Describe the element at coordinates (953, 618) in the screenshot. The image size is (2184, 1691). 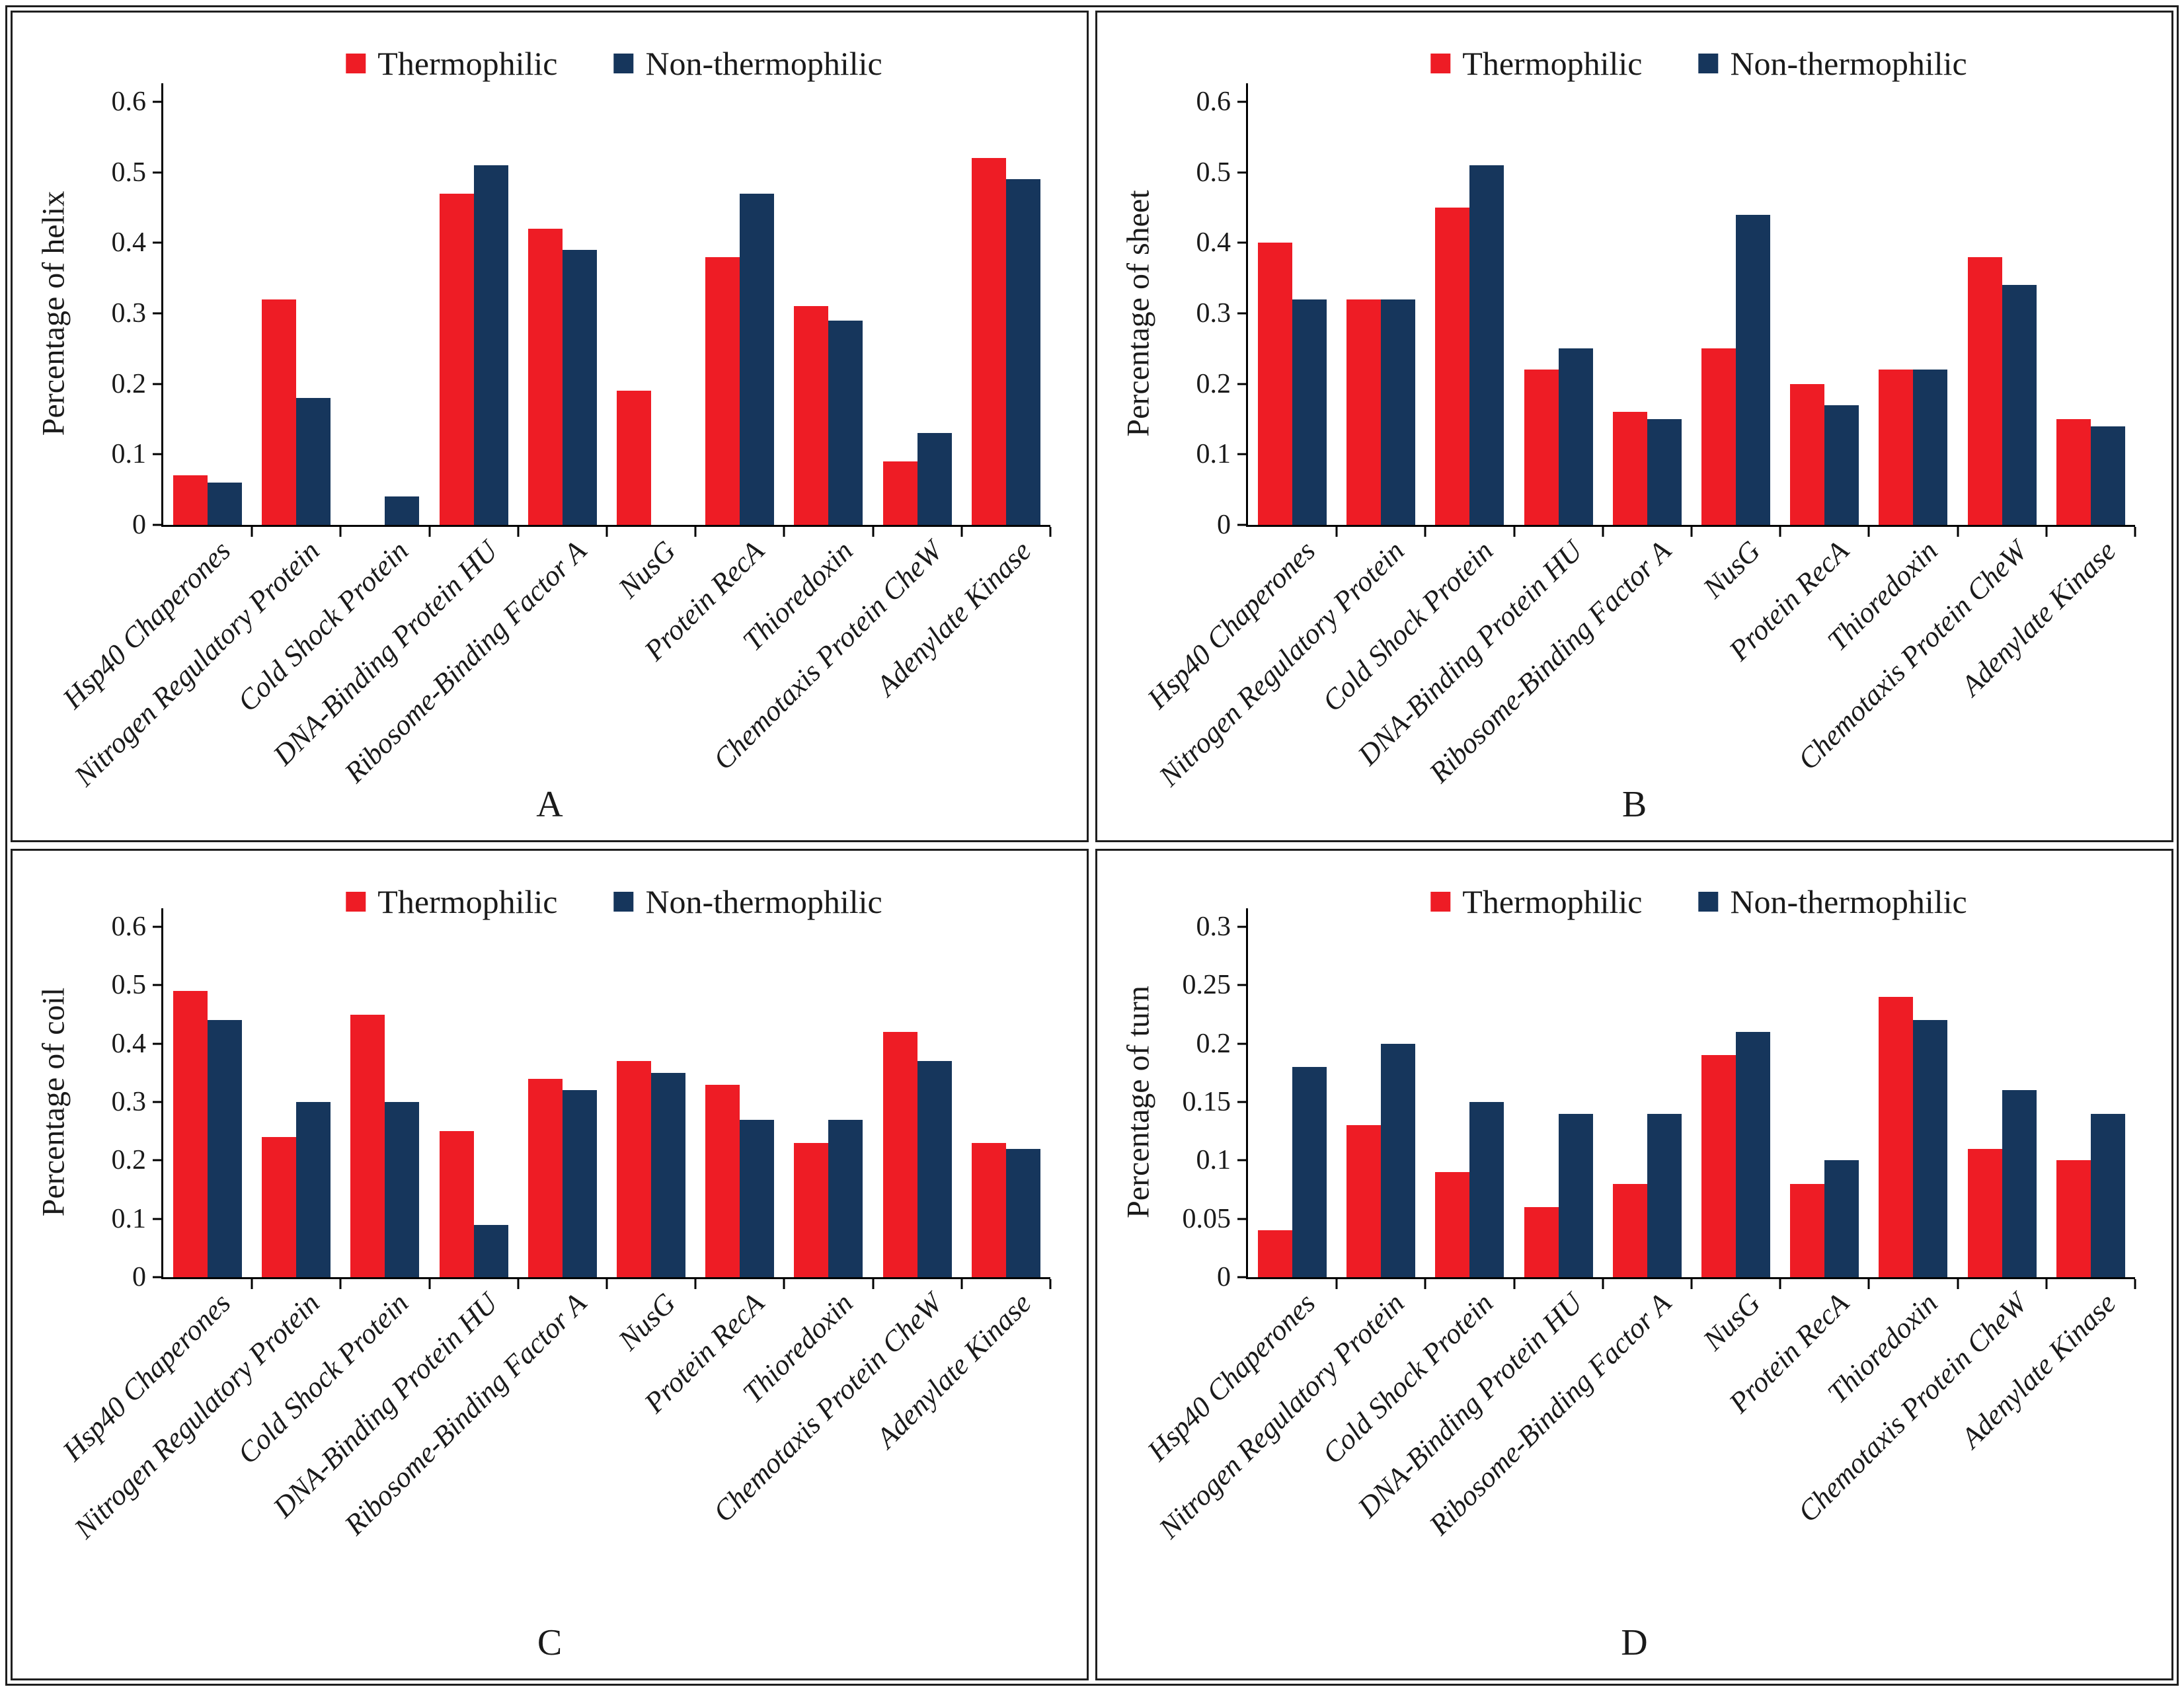
I see `x-category-label: Adenylate Kinase` at that location.